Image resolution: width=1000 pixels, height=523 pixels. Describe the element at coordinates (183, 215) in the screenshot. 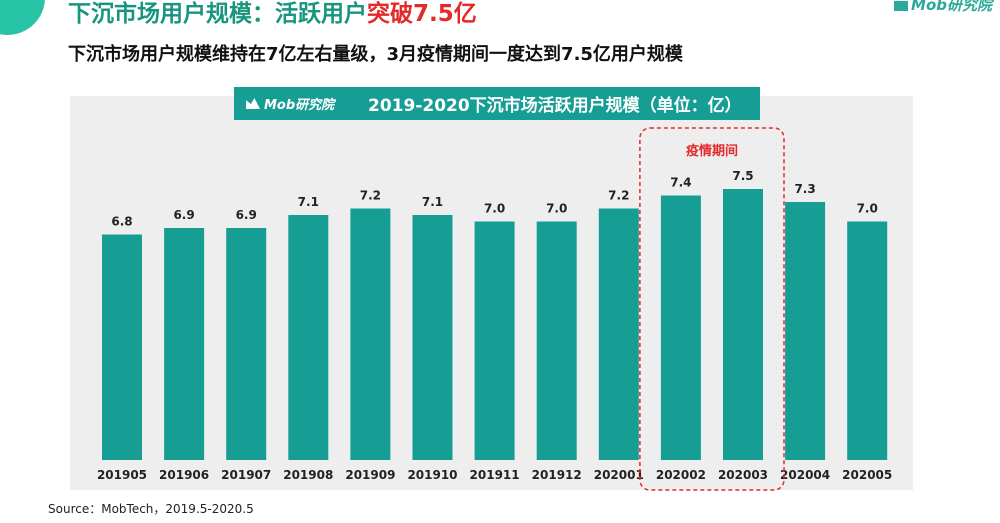

I see `value-label-201906: 6.9` at that location.